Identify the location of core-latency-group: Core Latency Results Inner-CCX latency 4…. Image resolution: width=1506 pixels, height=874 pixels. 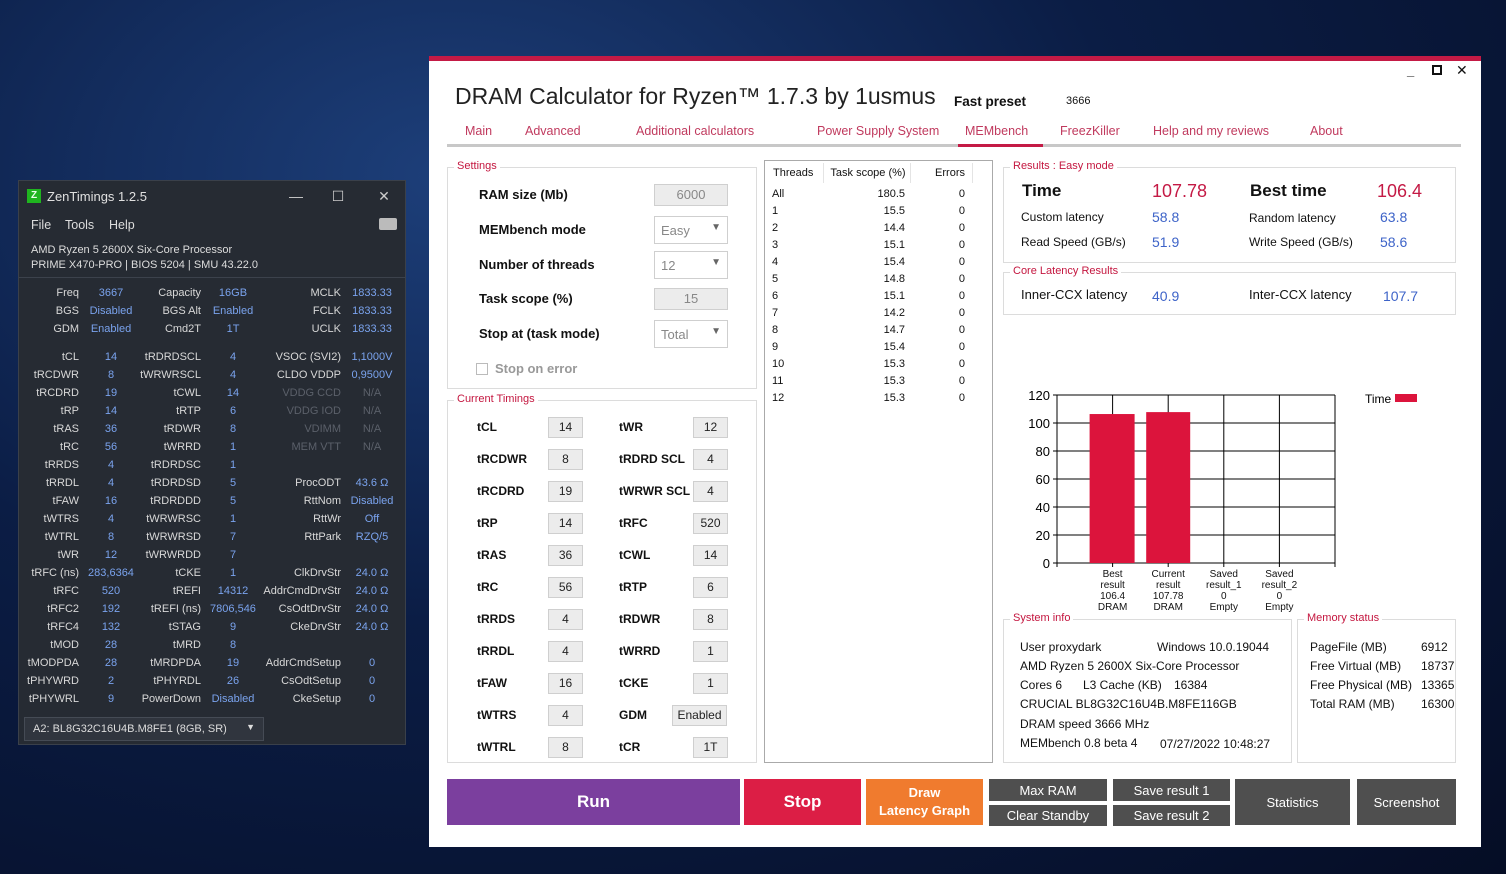
(1229, 290).